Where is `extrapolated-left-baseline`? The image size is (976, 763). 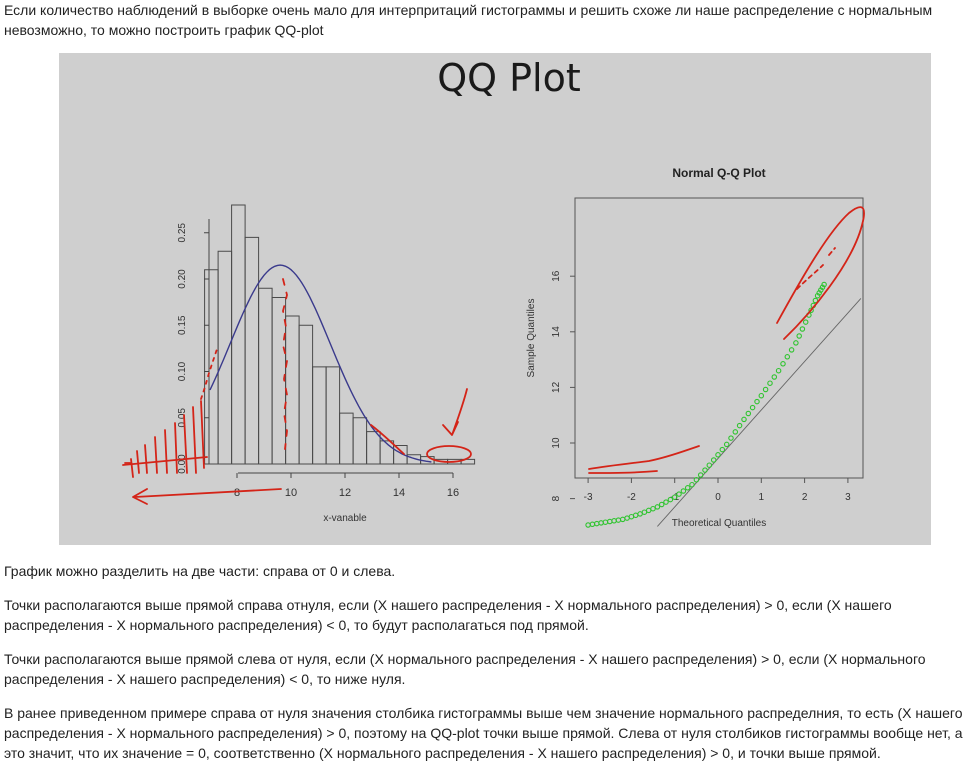
extrapolated-left-baseline is located at coordinates (165, 461).